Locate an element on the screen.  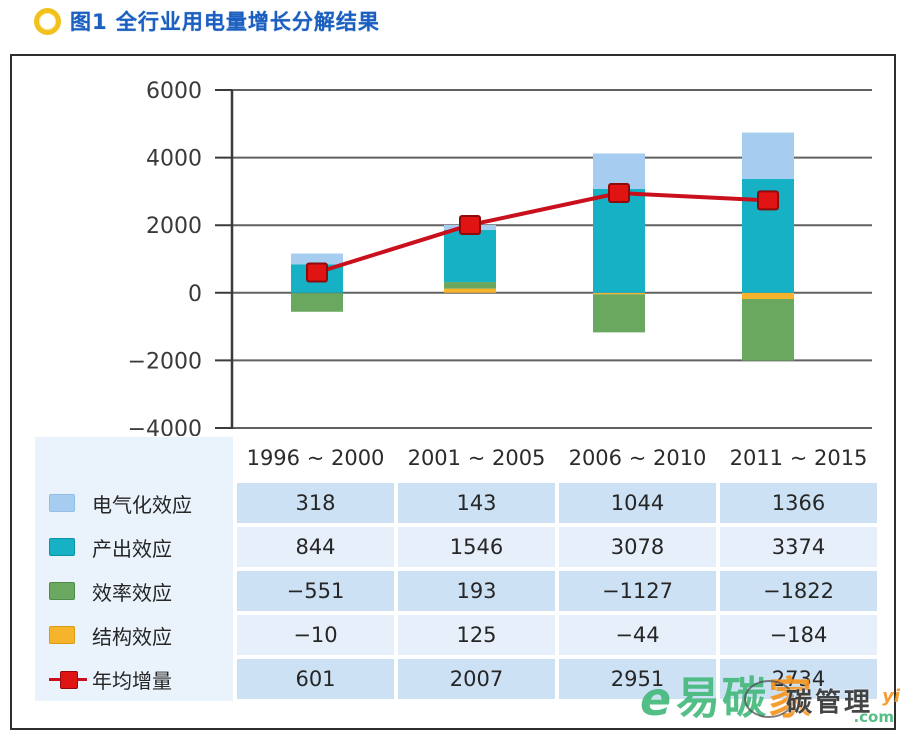
watermark-domain-suffix: .com is located at coordinates (873, 717).